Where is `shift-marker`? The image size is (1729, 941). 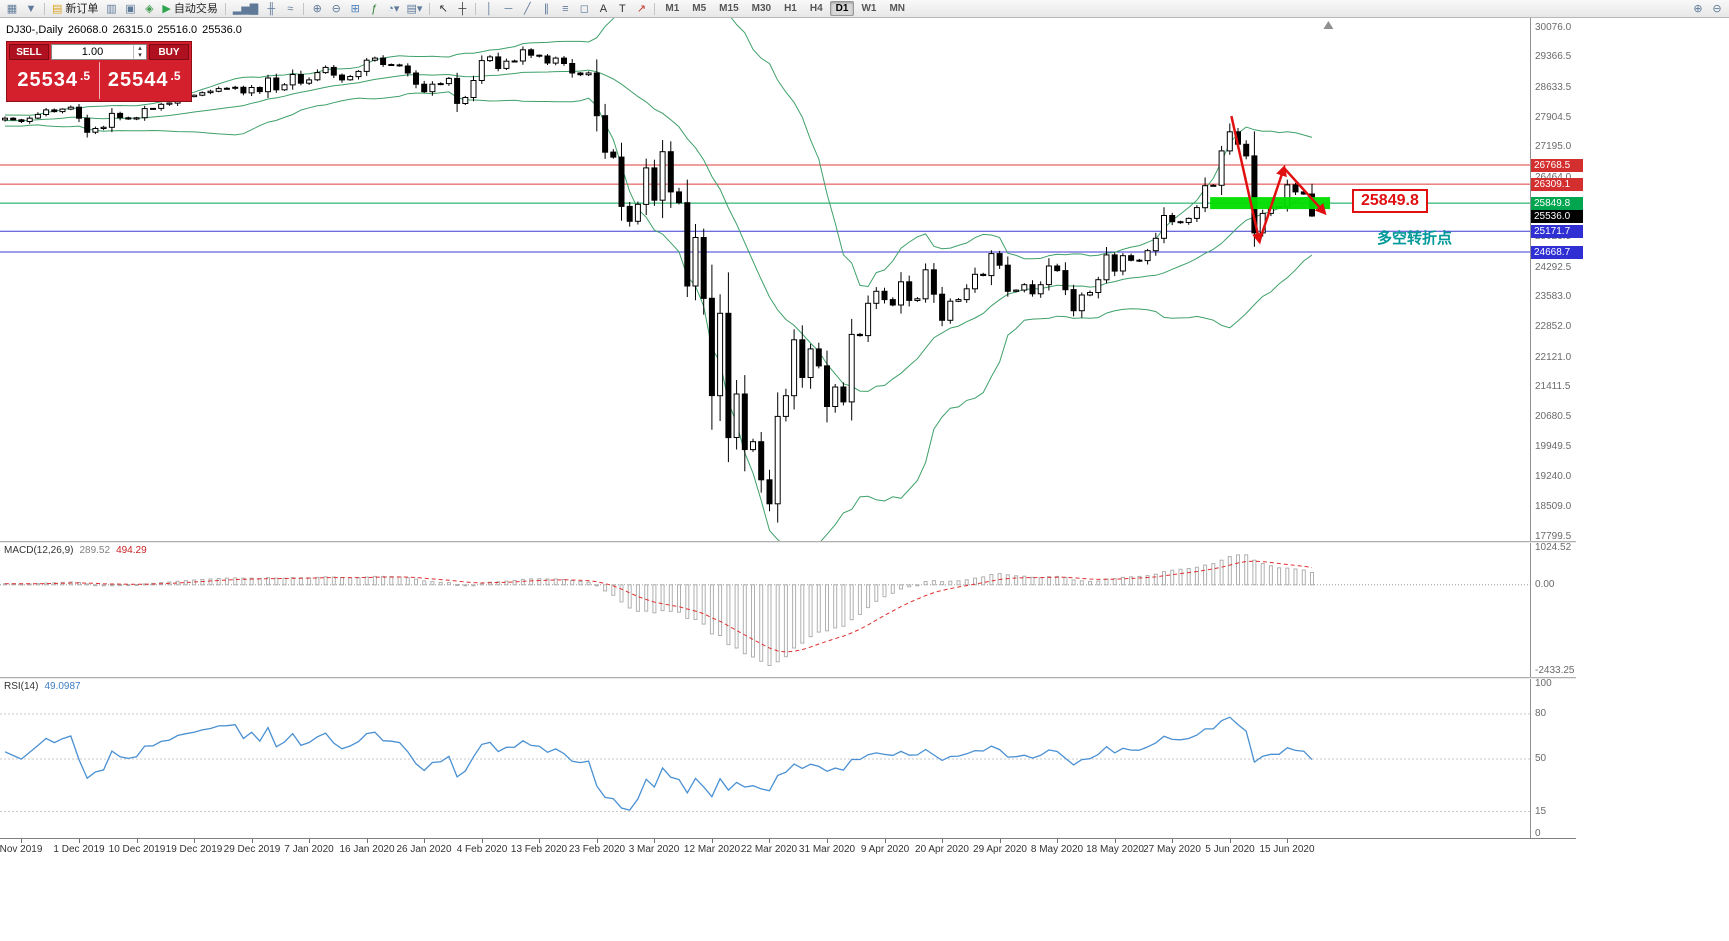
shift-marker is located at coordinates (1328, 25).